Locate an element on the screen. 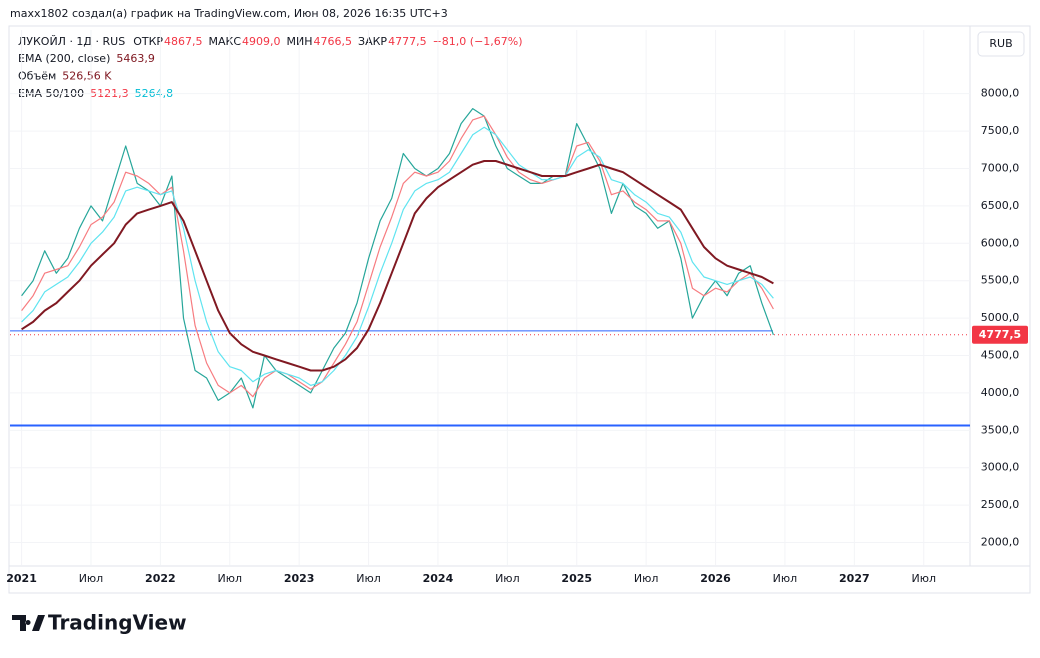  y-tick-label: 6000,0 is located at coordinates (1000, 242).